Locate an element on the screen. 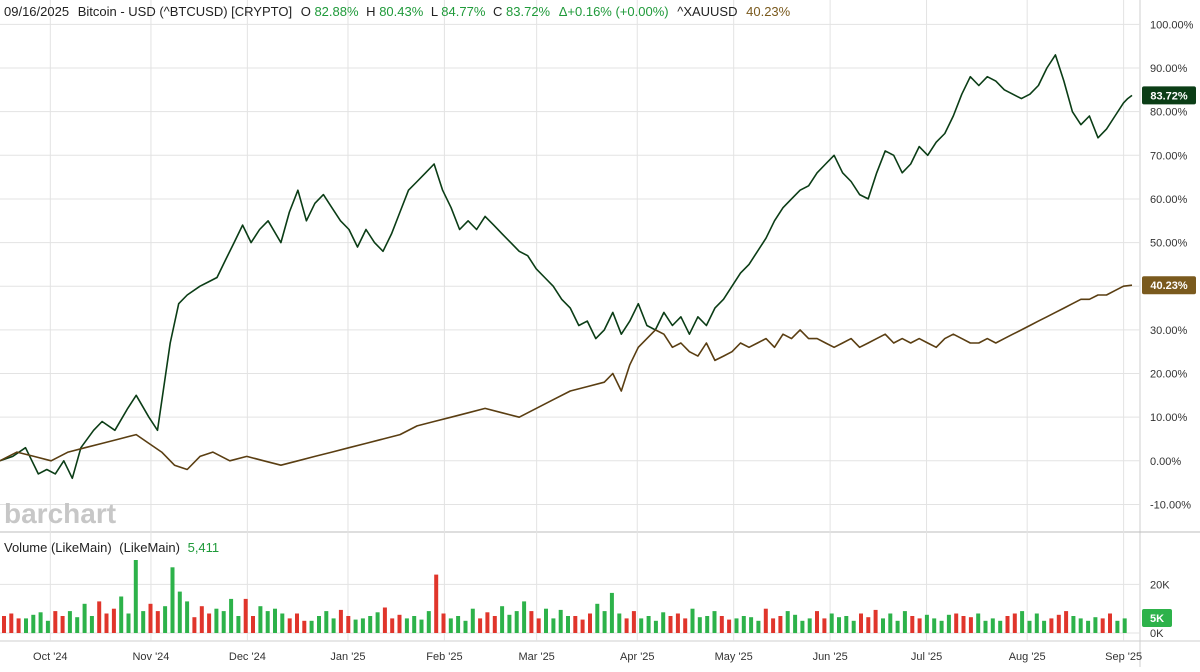  x-tick-label: Apr '25 is located at coordinates (637, 657).